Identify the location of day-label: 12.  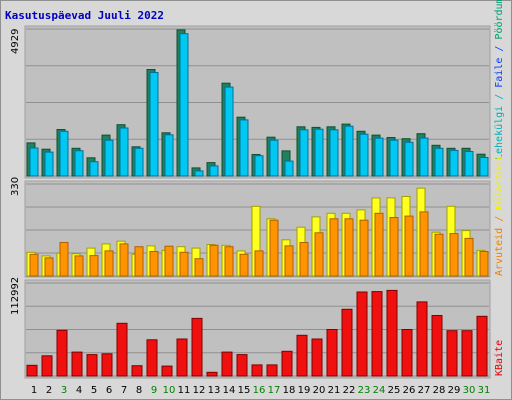
(199, 390).